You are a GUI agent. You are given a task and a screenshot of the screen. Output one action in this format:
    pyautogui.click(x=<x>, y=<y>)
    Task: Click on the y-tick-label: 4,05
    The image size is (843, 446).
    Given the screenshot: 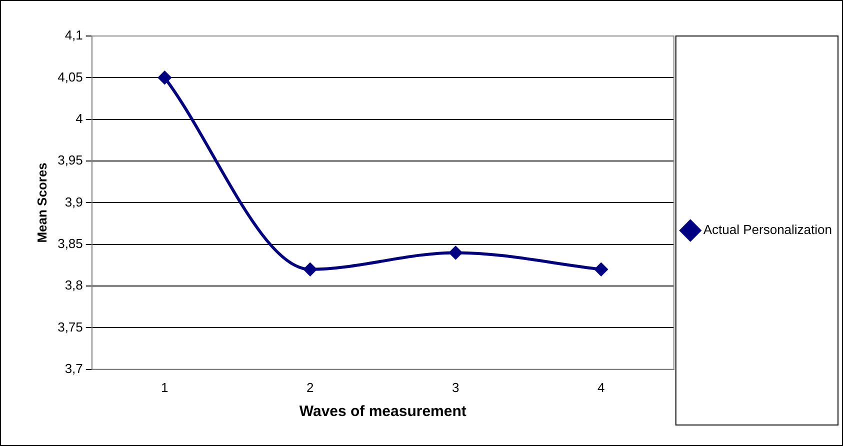 What is the action you would take?
    pyautogui.click(x=70, y=76)
    